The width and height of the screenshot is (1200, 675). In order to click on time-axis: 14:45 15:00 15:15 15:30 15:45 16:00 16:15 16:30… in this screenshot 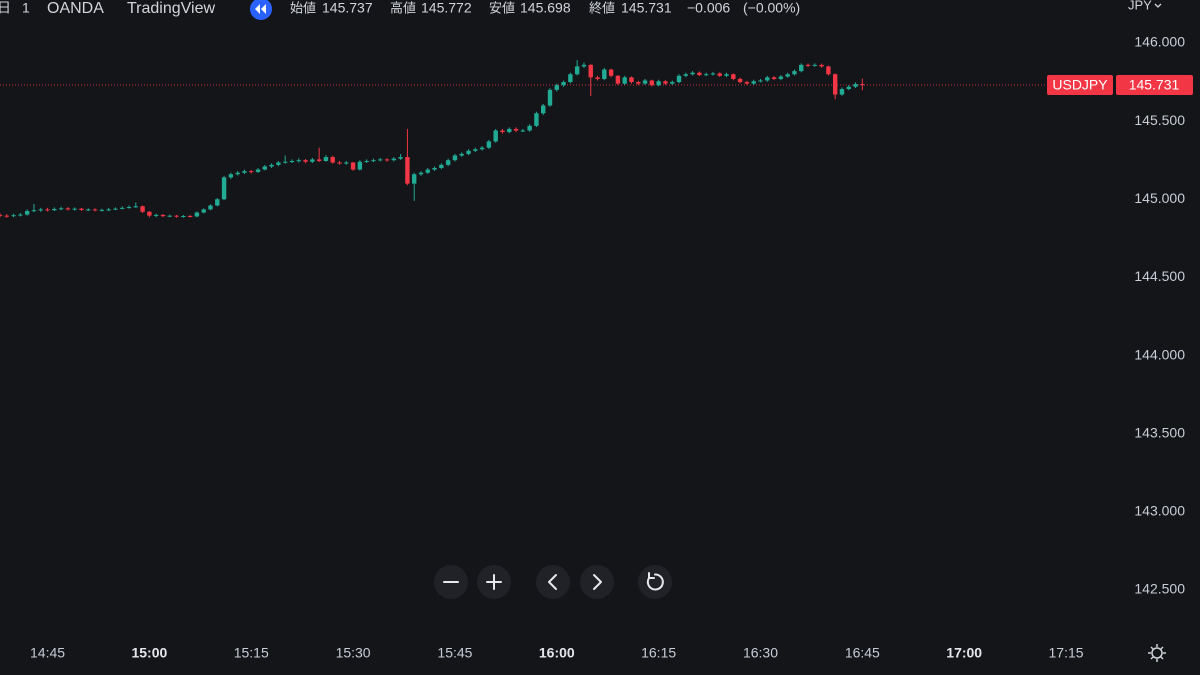, I will do `click(557, 653)`.